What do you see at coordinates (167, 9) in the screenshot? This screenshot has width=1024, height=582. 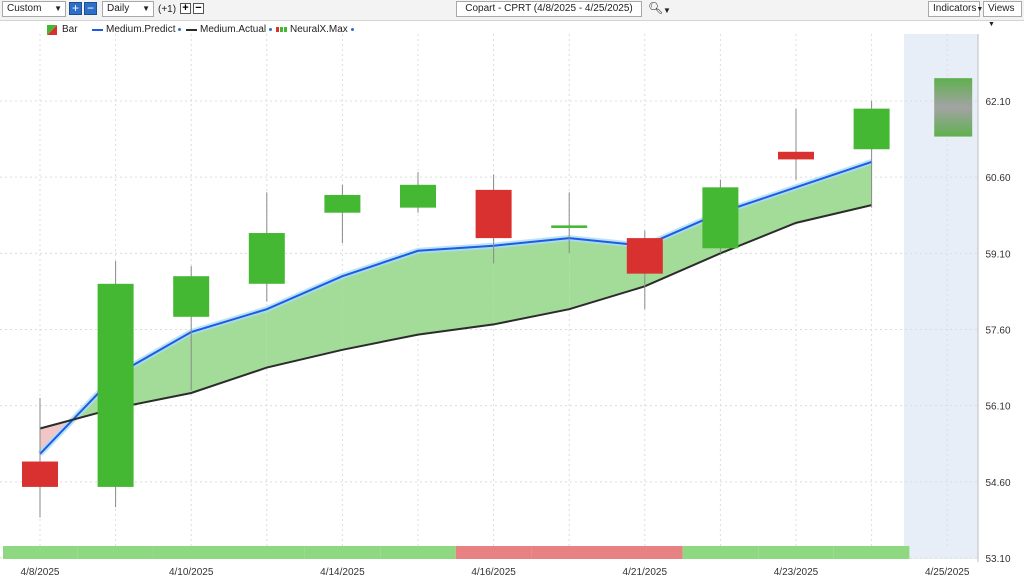 I see `offset-label: (+1)` at bounding box center [167, 9].